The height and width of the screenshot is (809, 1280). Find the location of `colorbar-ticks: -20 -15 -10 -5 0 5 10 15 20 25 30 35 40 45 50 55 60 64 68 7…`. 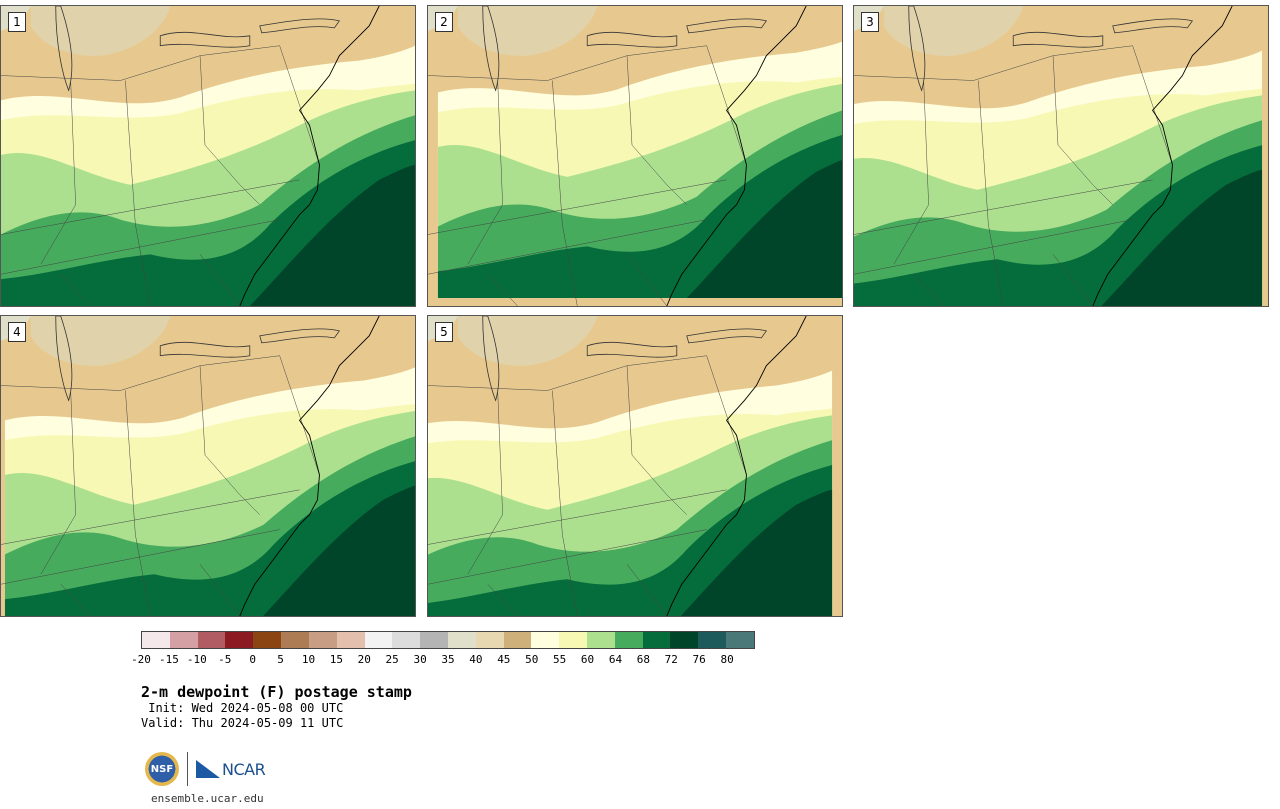

colorbar-ticks: -20 -15 -10 -5 0 5 10 15 20 25 30 35 40 45 50 55 60 64 68 7… is located at coordinates (443, 660).